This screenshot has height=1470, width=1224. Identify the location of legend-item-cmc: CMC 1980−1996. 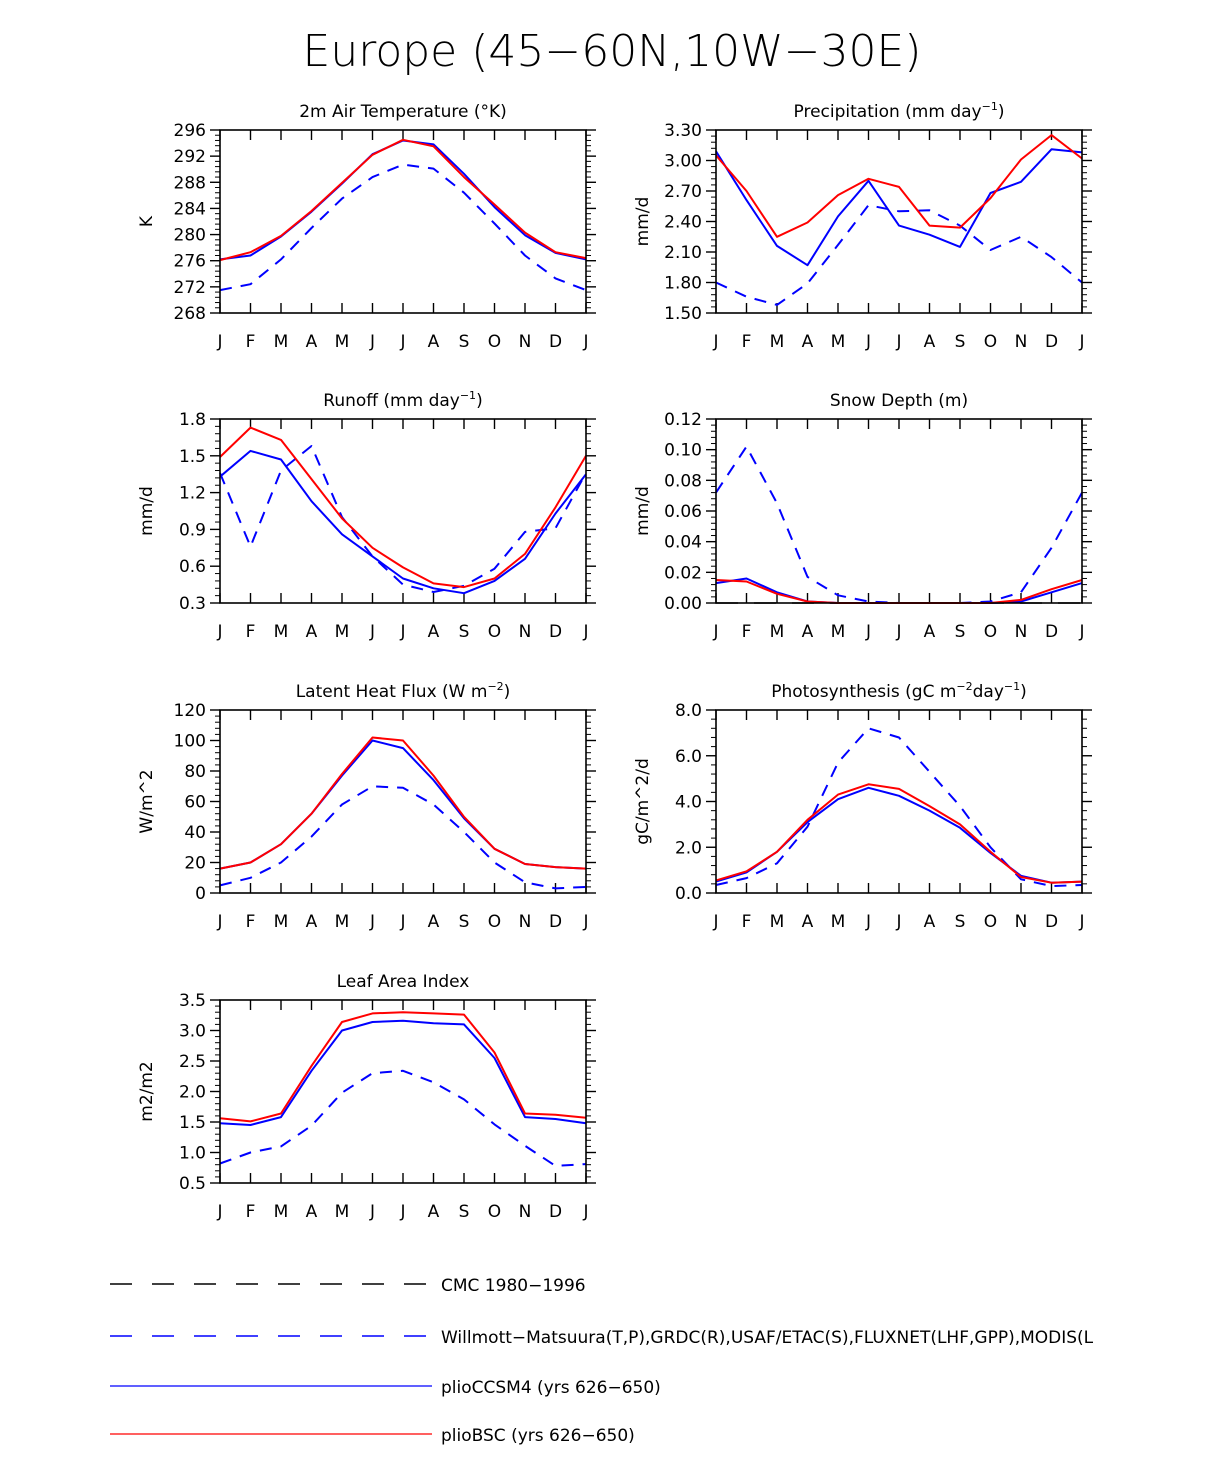
(348, 1286).